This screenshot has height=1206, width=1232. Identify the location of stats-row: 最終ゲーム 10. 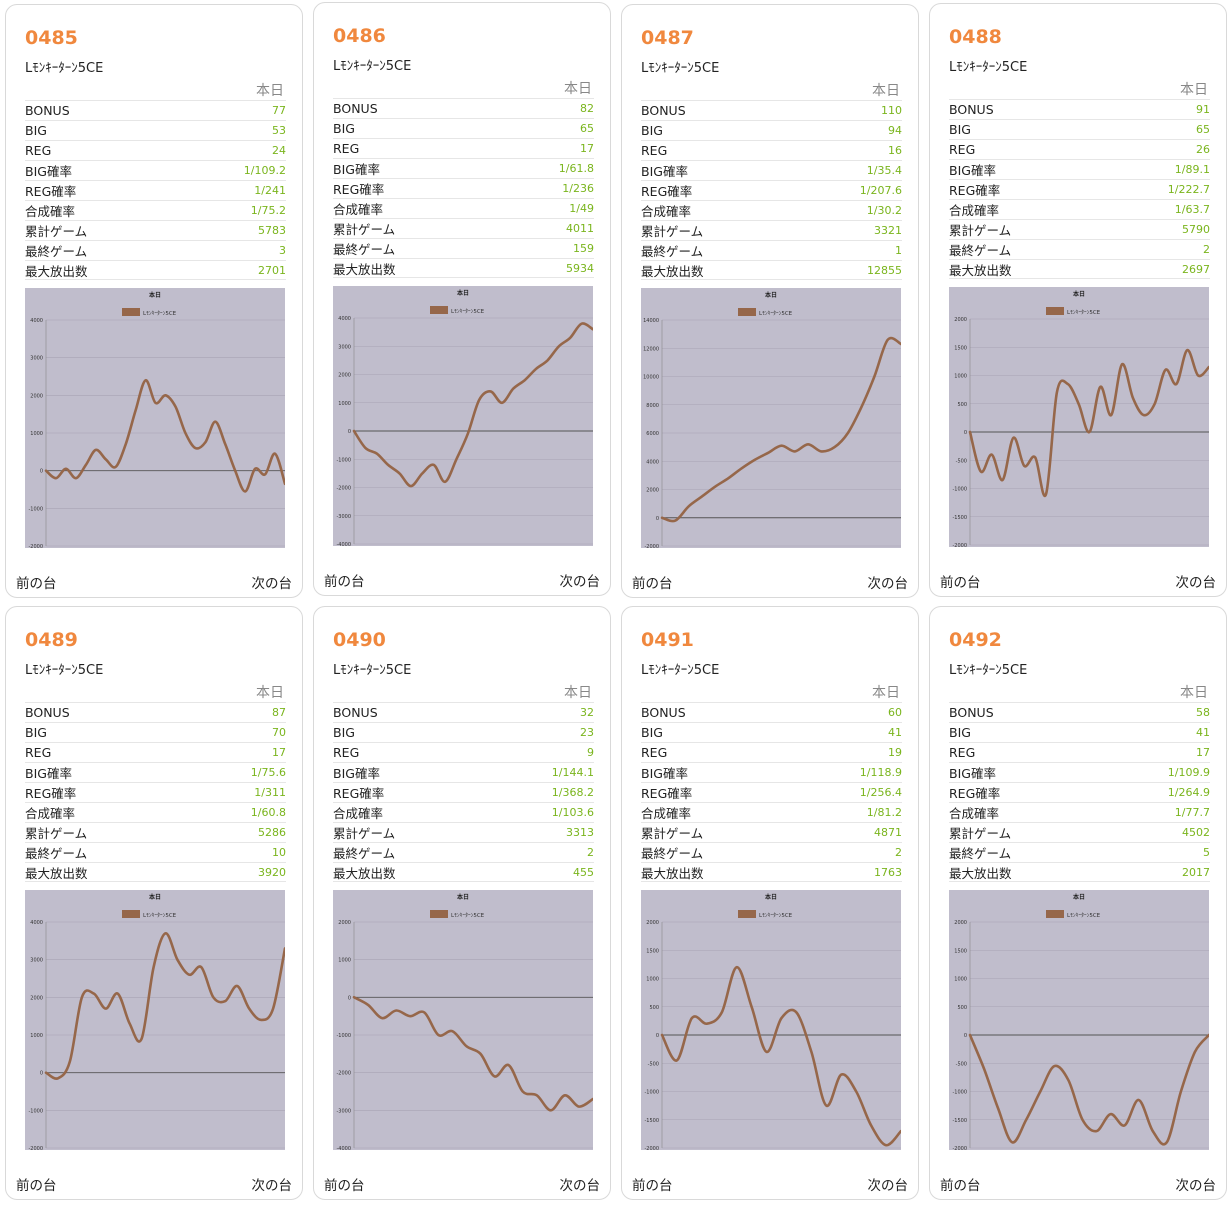
(155, 852).